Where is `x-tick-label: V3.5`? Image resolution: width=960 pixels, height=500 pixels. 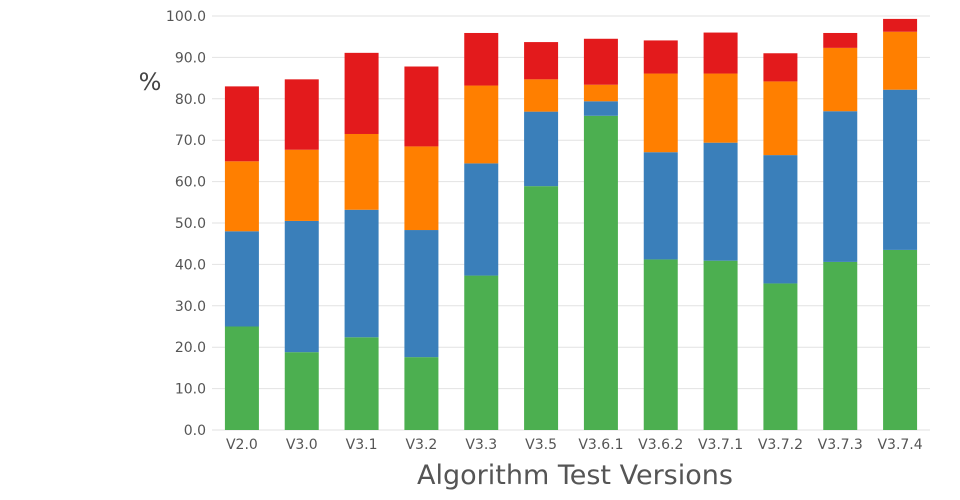
x-tick-label: V3.5 is located at coordinates (541, 445).